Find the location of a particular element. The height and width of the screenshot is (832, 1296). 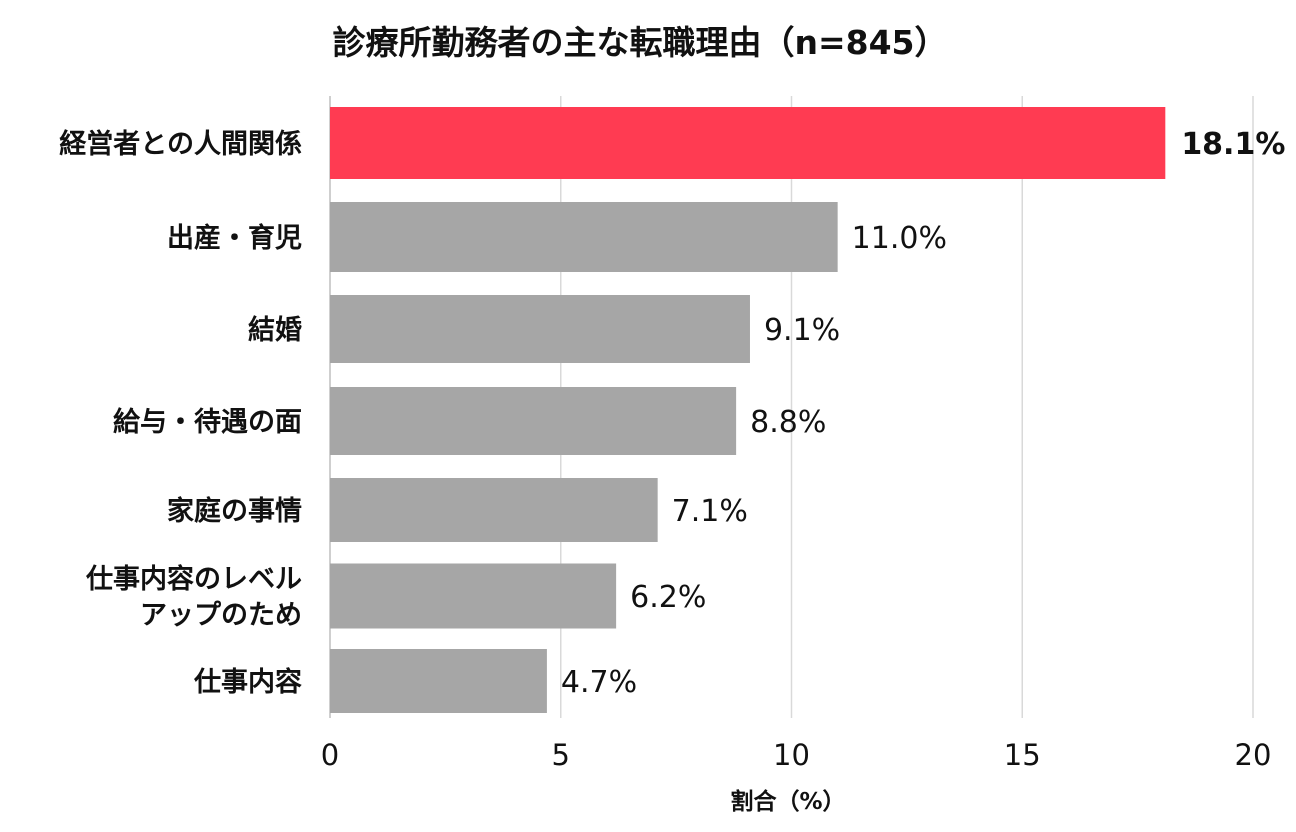

data-label: 9.1% is located at coordinates (802, 330).